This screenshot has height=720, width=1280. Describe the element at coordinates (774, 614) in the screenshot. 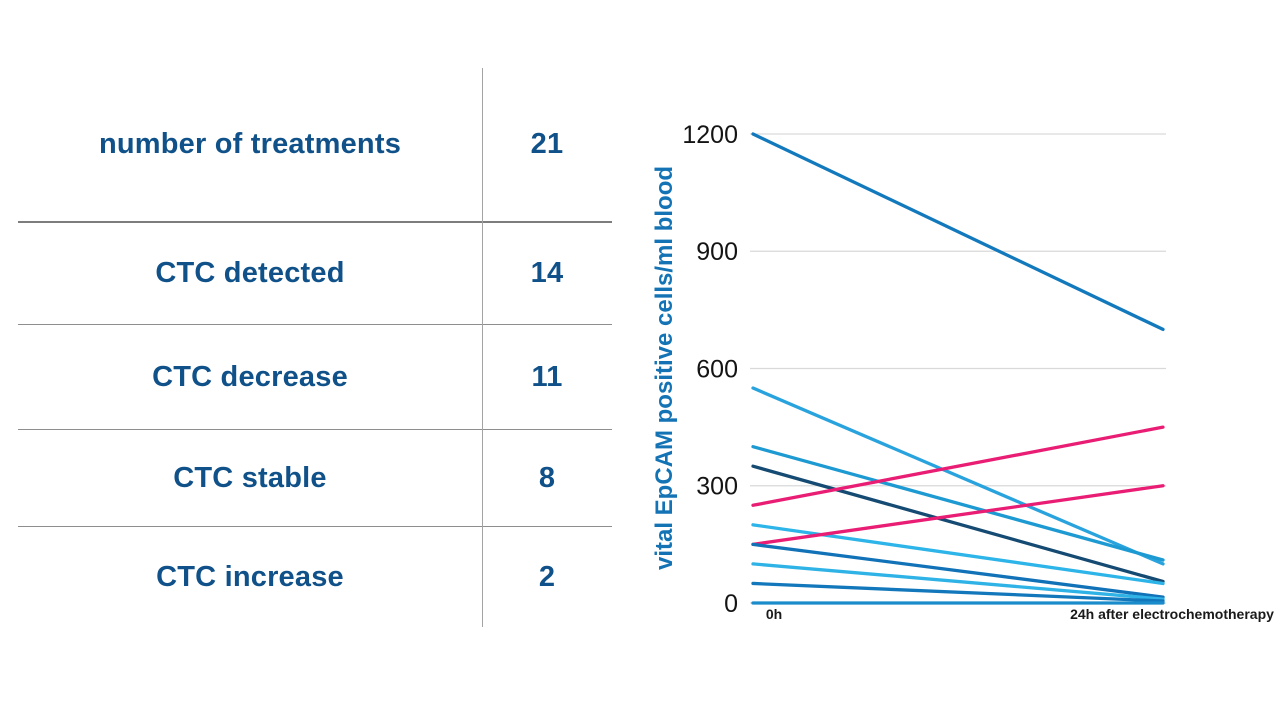

I see `x-tick-label-0h: 0h` at that location.